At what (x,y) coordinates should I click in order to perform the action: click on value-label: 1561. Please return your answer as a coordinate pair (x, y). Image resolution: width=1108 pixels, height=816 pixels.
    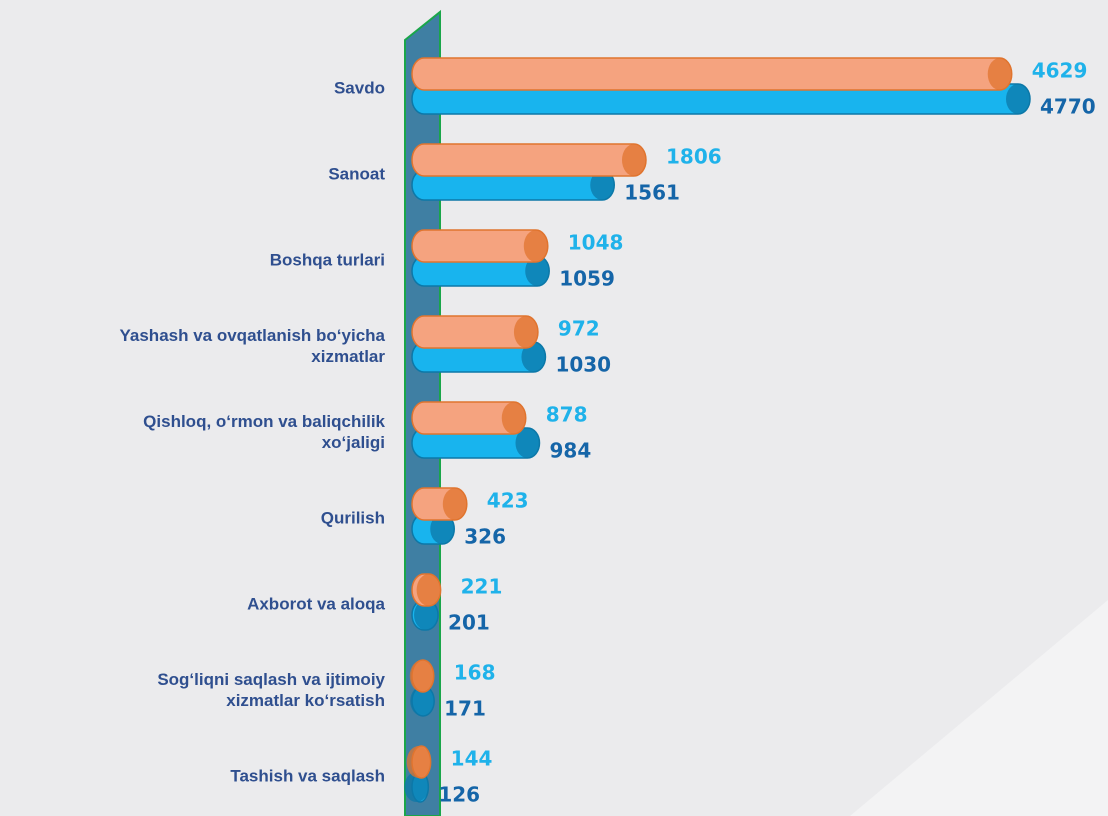
    Looking at the image, I should click on (652, 193).